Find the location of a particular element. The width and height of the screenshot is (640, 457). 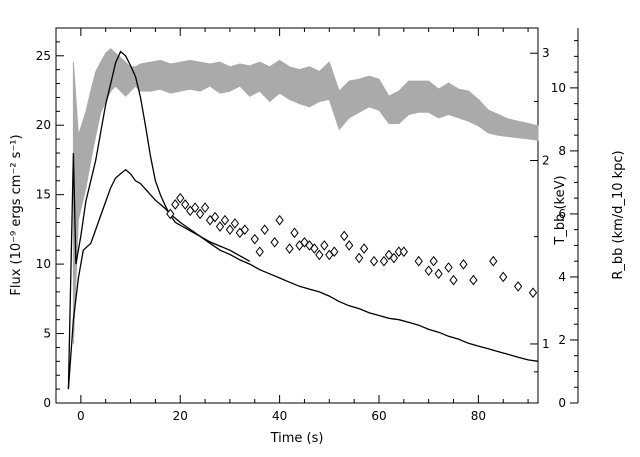

y-axis-label-temperature: T_bb (keV) is located at coordinates (560, 210).